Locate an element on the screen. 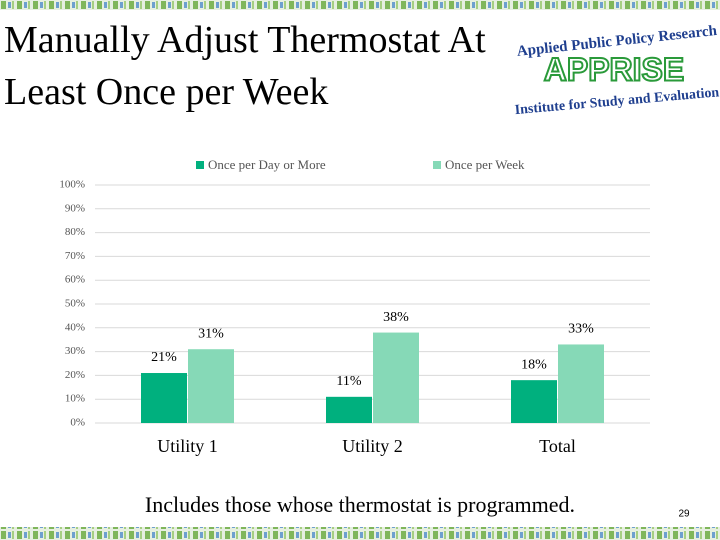 The width and height of the screenshot is (720, 540). y-tick-label: 100% is located at coordinates (72, 185).